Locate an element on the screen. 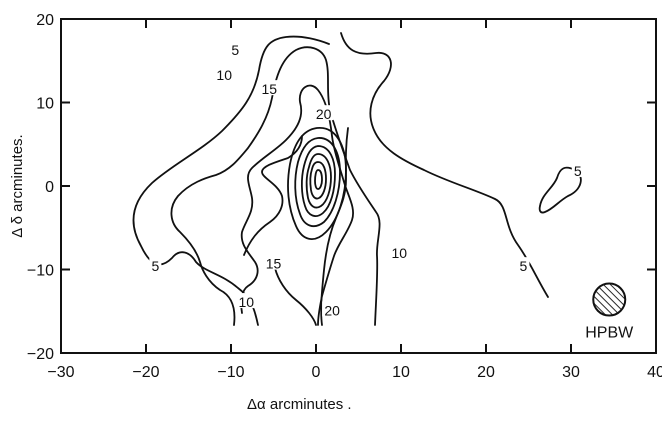  x-tick-label: 20 is located at coordinates (486, 372).